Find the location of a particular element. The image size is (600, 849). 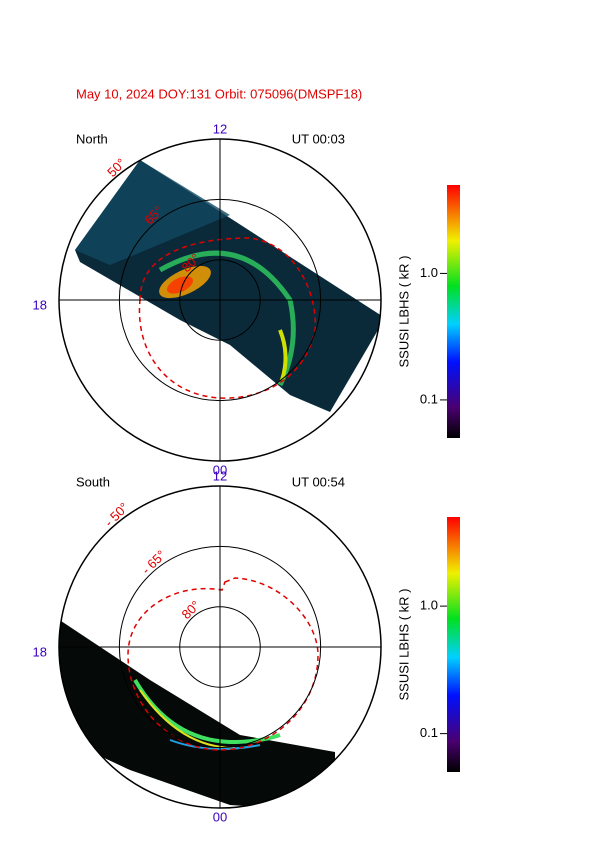

lat-label: - 50° is located at coordinates (116, 515).